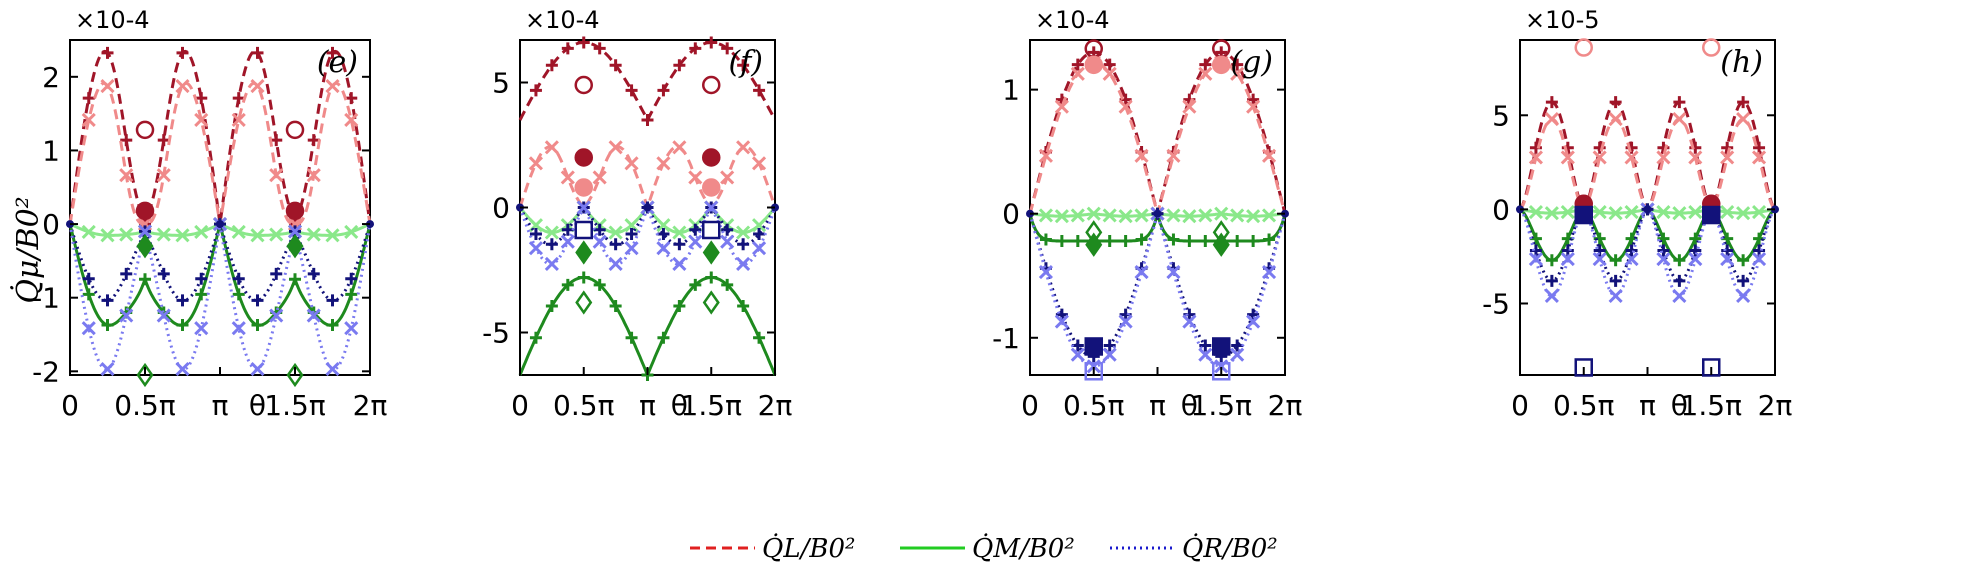 This screenshot has width=1961, height=581. I want to click on y-tick-label: -5, so click(496, 333).